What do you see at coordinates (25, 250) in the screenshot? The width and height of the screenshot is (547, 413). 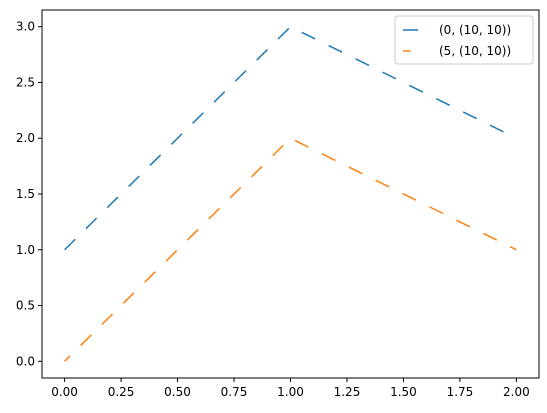 I see `y-tick-label: 1.0` at bounding box center [25, 250].